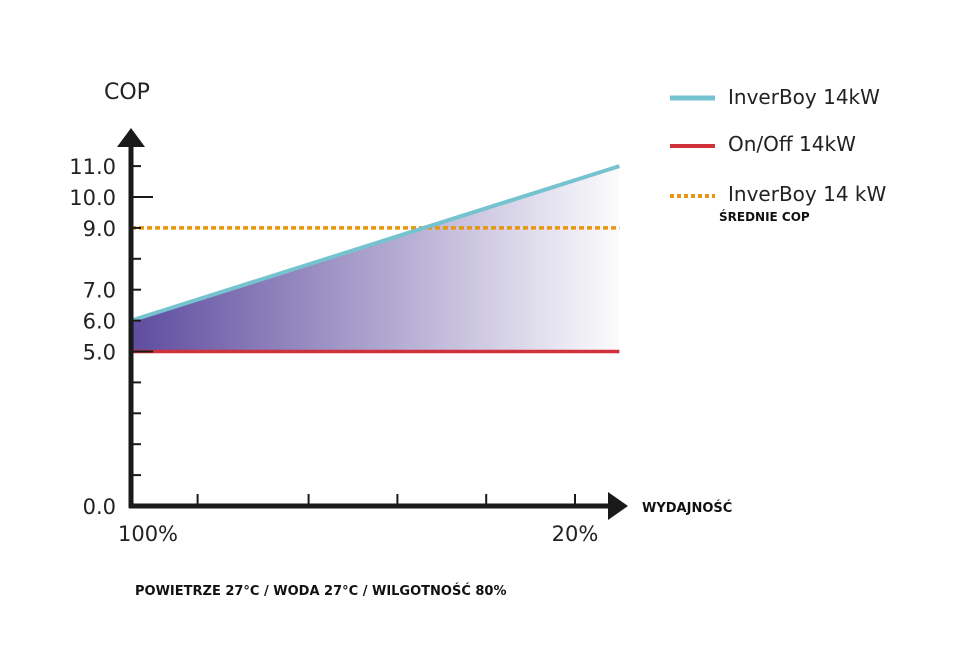  Describe the element at coordinates (99, 353) in the screenshot. I see `y-tick-label: 5.0` at that location.